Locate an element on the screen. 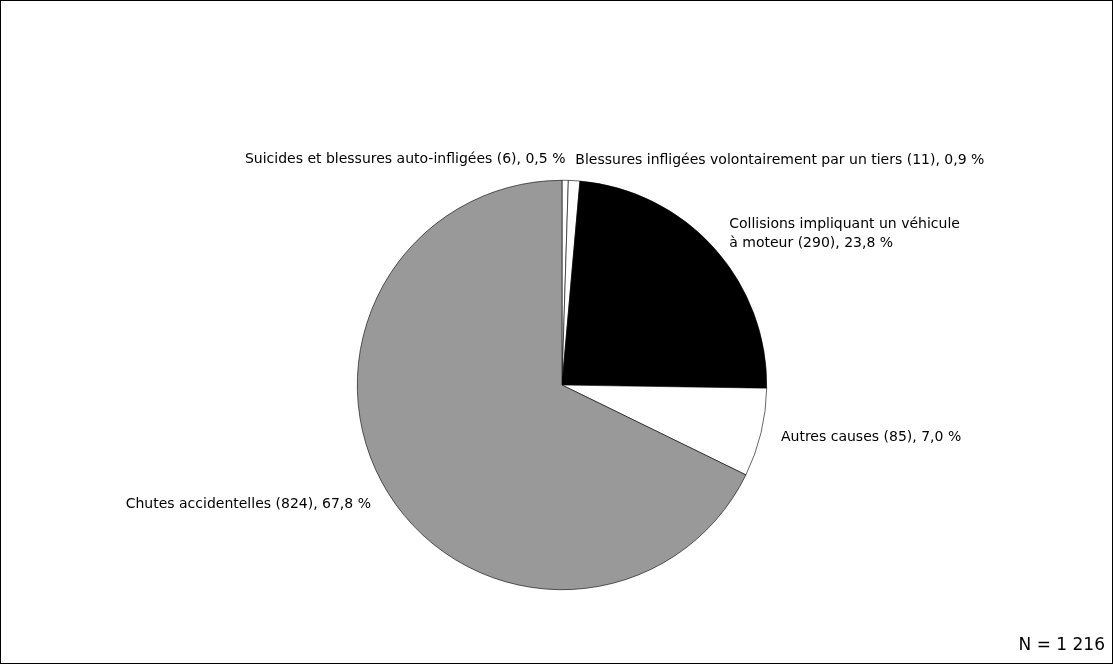 The width and height of the screenshot is (1113, 664). slice-label: Autres causes (85), 7,0 % is located at coordinates (871, 436).